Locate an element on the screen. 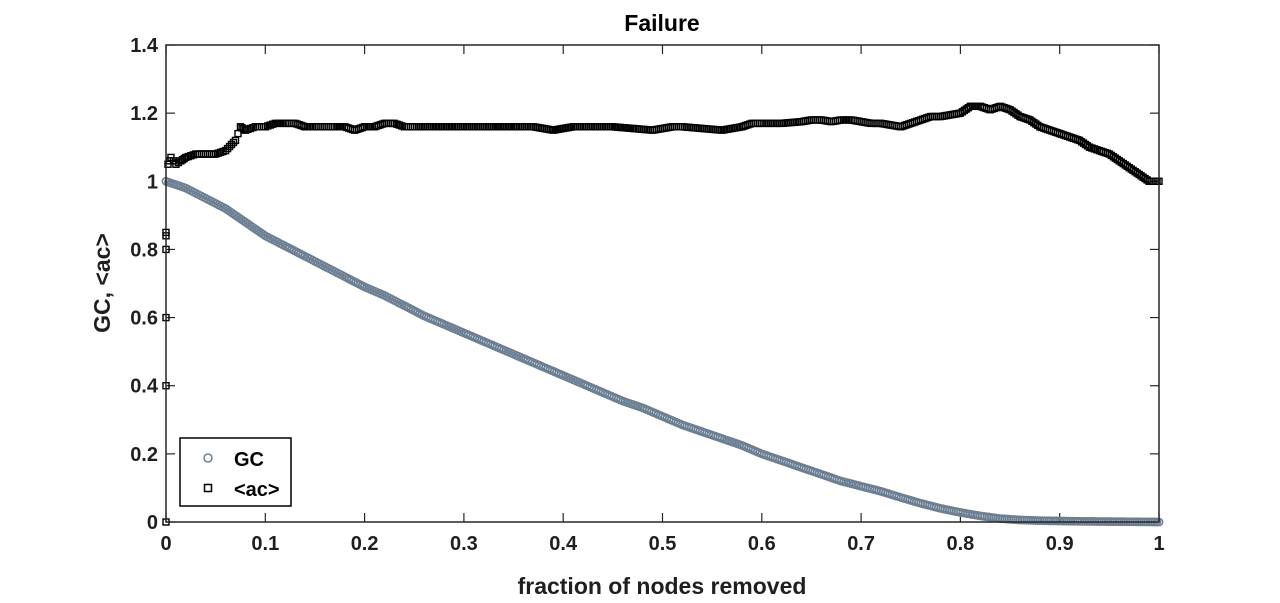  legend-marker-ac-icon is located at coordinates (208, 488).